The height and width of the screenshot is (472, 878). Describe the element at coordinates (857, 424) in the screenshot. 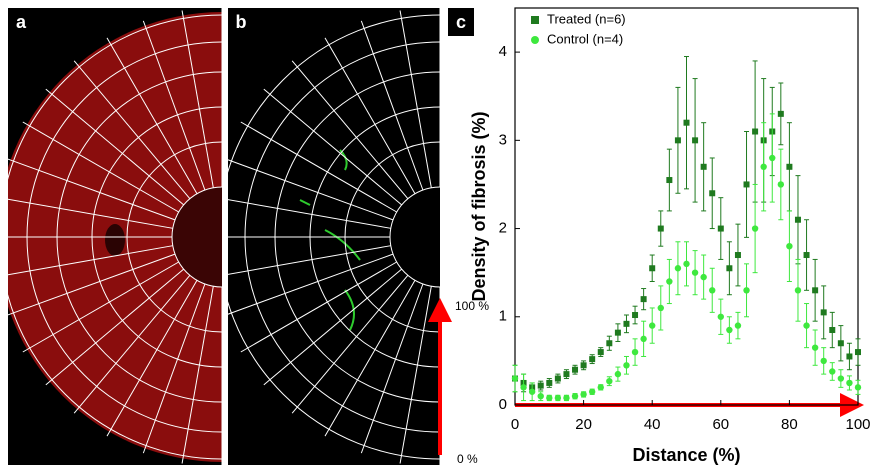

I see `x-tick-label: 100` at that location.